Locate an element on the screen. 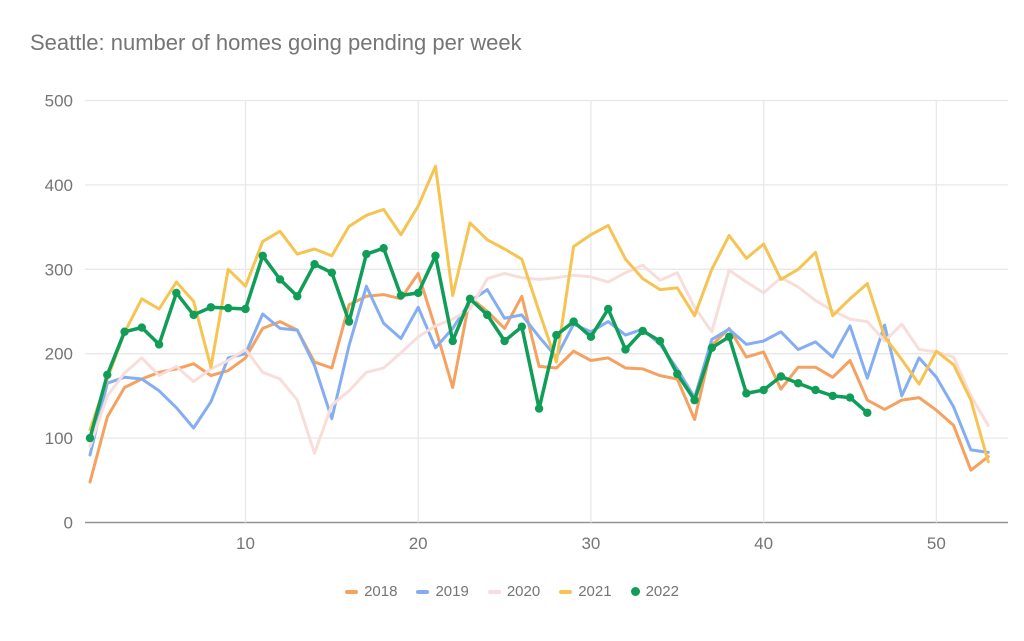 This screenshot has height=641, width=1024. legend-item-2019: 2019 is located at coordinates (442, 591).